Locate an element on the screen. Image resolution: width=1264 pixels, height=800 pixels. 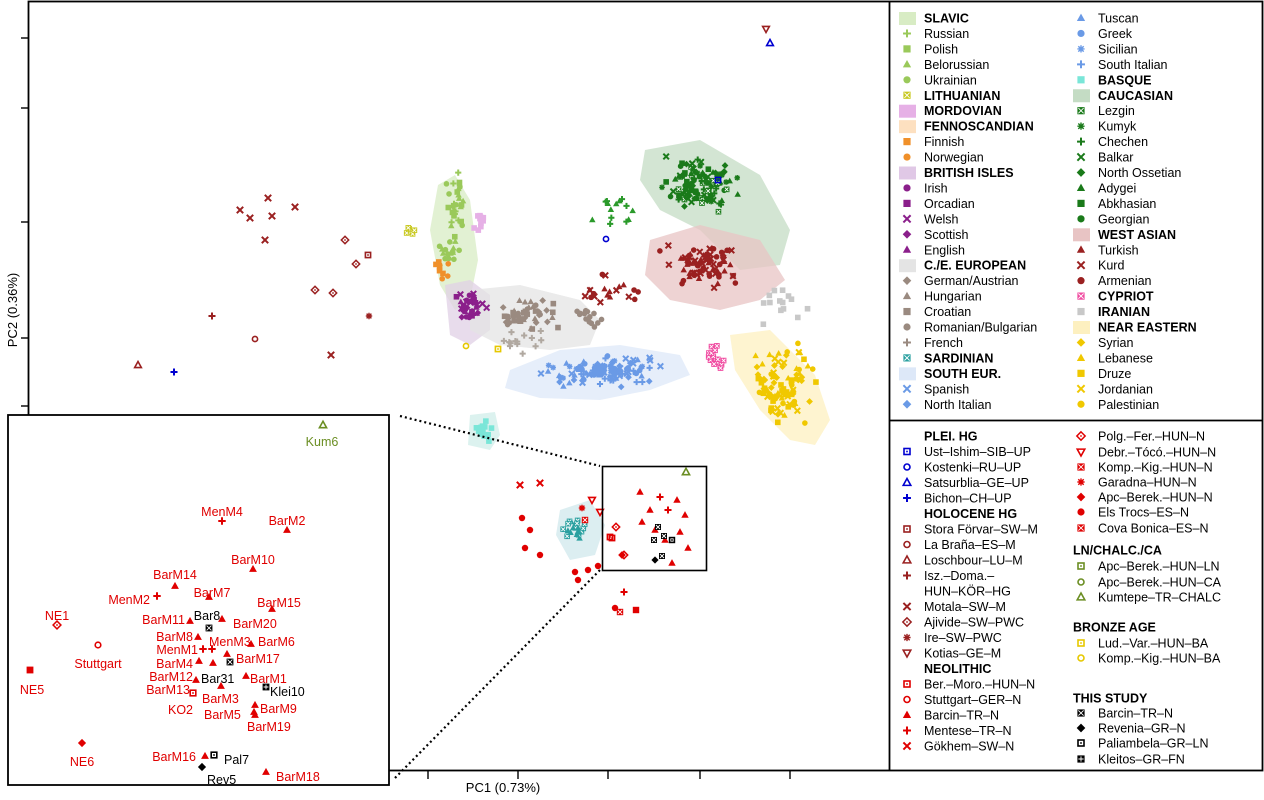
inset-marker-kum6 is located at coordinates (323, 424).